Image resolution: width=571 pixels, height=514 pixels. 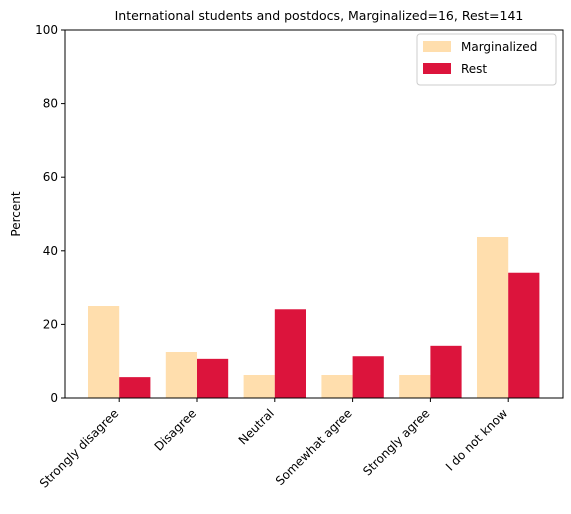 What do you see at coordinates (46, 30) in the screenshot?
I see `y-tick-label: 100` at bounding box center [46, 30].